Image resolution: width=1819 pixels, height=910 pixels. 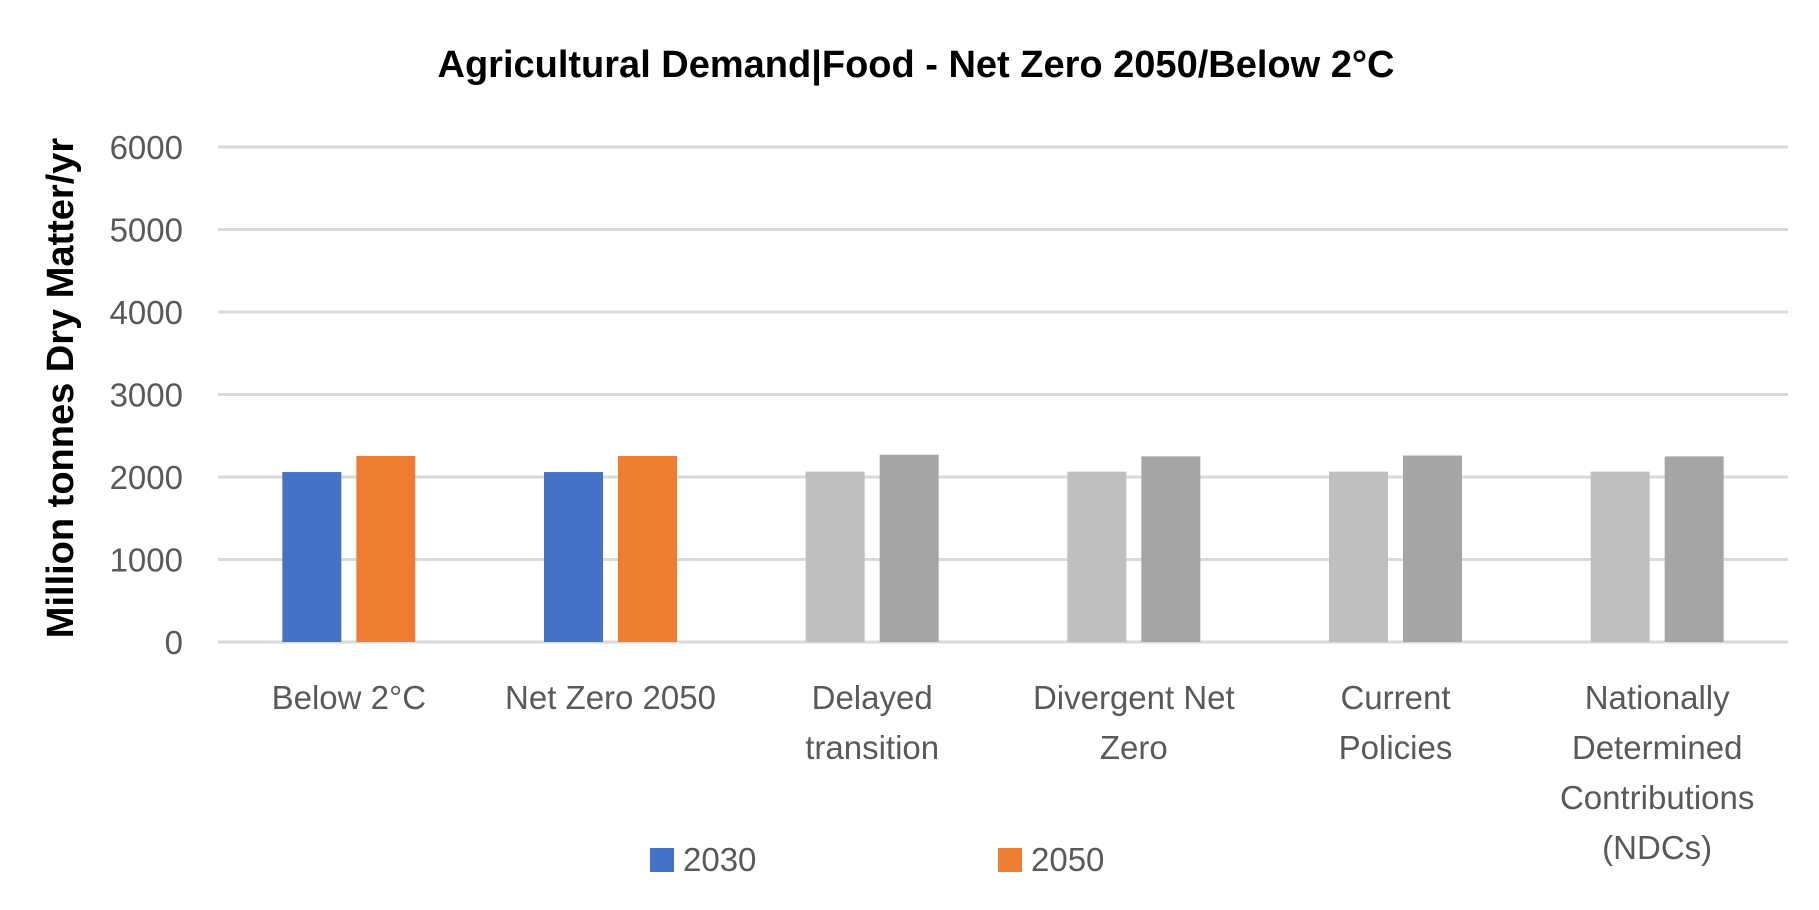 What do you see at coordinates (1657, 697) in the screenshot?
I see `x-category-label-line: Nationally` at bounding box center [1657, 697].